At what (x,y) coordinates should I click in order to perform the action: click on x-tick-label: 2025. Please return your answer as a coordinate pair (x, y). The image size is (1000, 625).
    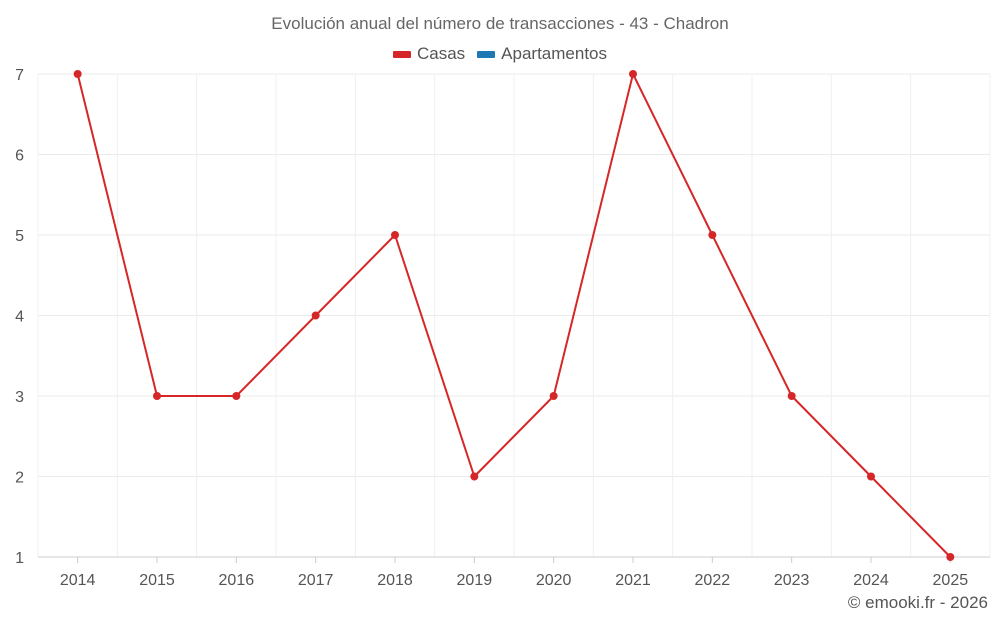
    Looking at the image, I should click on (951, 580).